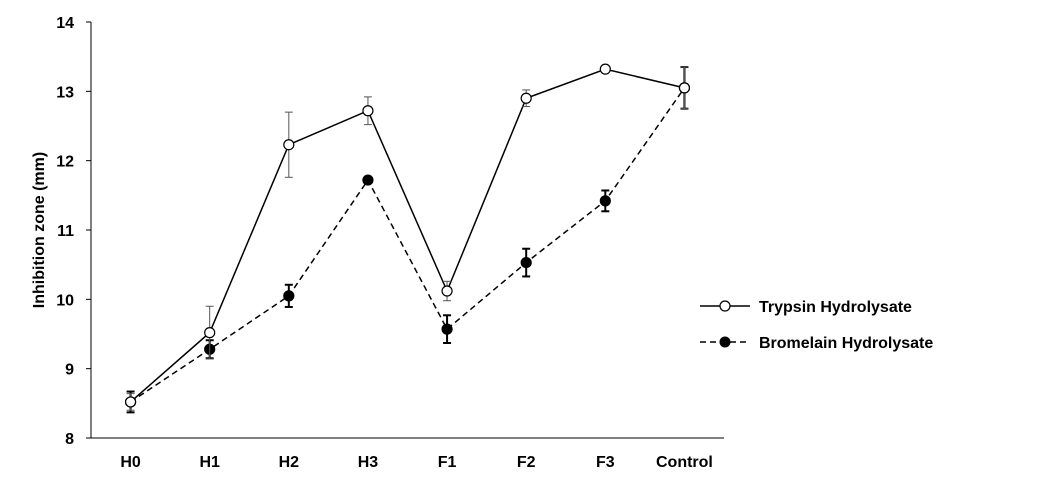 The width and height of the screenshot is (1043, 485). What do you see at coordinates (209, 462) in the screenshot?
I see `x-tick-label: H1` at bounding box center [209, 462].